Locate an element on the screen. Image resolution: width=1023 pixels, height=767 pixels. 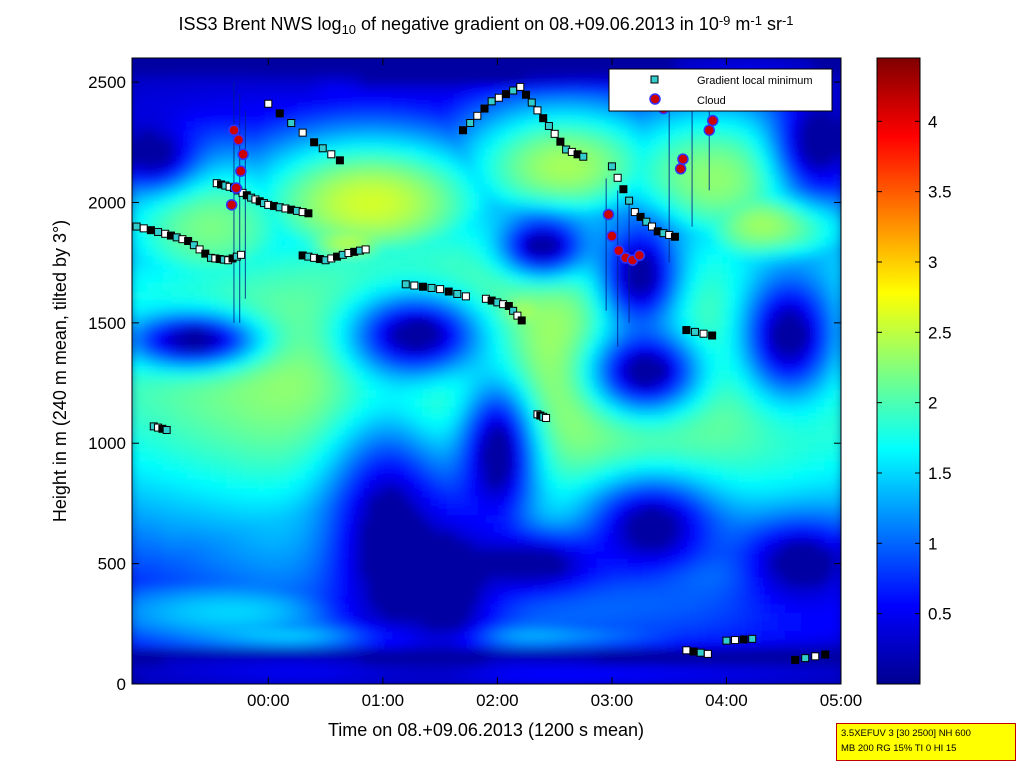
colorbar: 0.5 1 1.5 2 2.5 3 3.5 4 is located at coordinates (914, 371).